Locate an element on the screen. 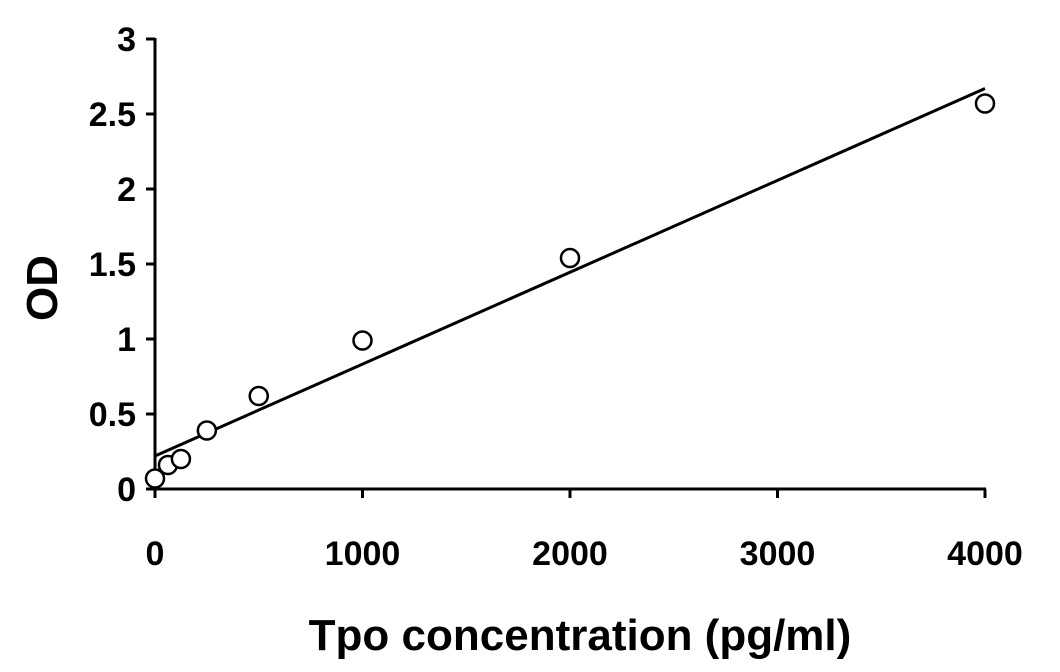 The image size is (1060, 672). x-tick-label: 3000 is located at coordinates (778, 554).